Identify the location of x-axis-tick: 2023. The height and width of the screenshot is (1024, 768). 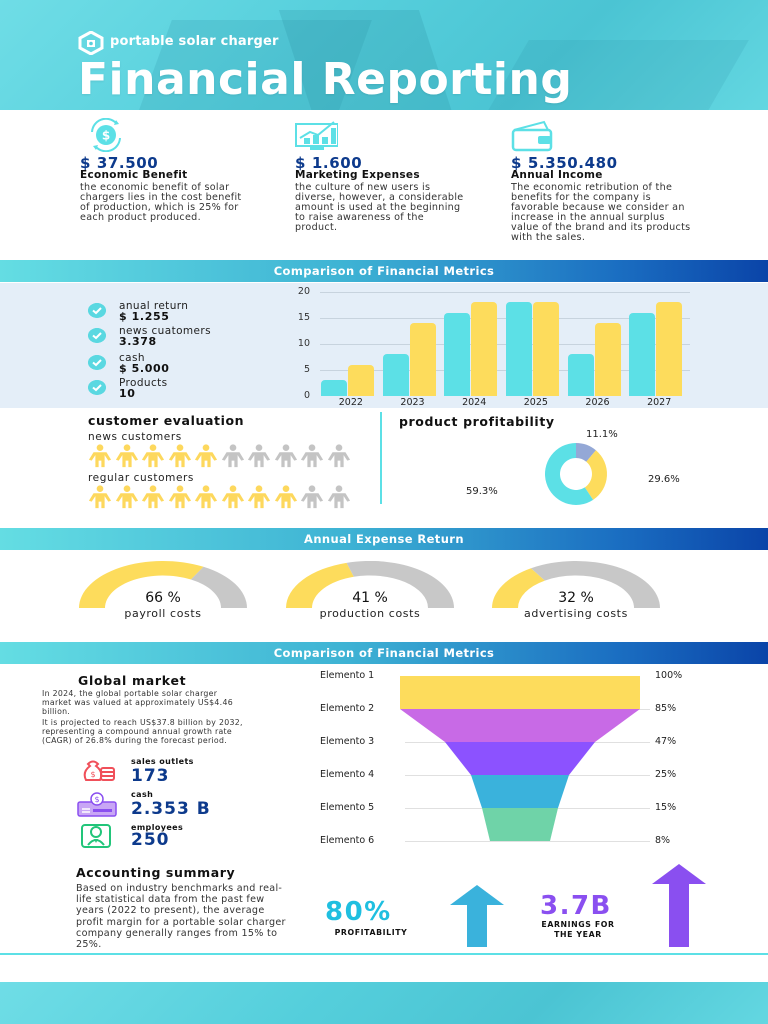
(412, 402).